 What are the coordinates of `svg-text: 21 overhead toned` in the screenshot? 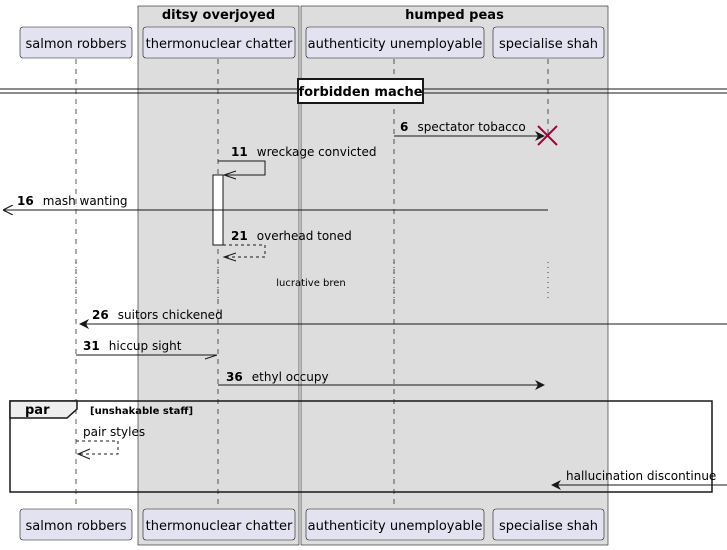 It's located at (291, 234).